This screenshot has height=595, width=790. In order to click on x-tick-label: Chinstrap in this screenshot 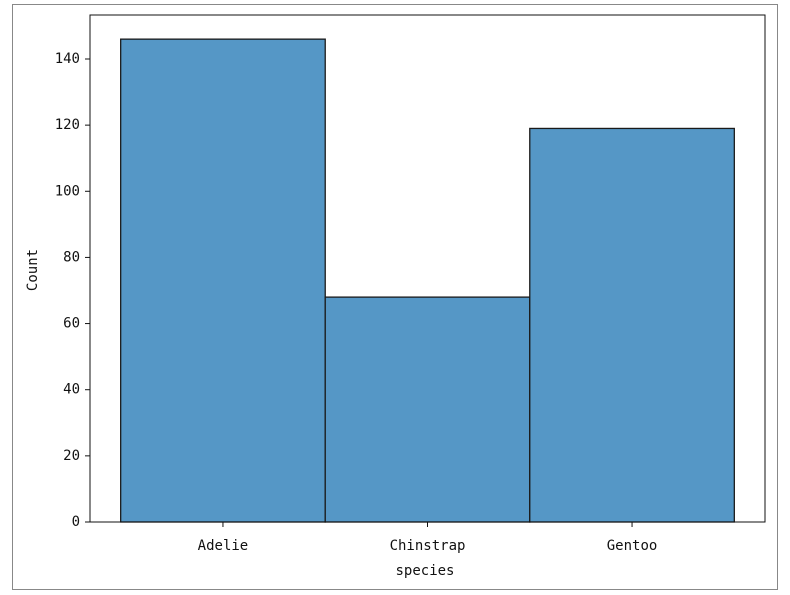, I will do `click(428, 546)`.